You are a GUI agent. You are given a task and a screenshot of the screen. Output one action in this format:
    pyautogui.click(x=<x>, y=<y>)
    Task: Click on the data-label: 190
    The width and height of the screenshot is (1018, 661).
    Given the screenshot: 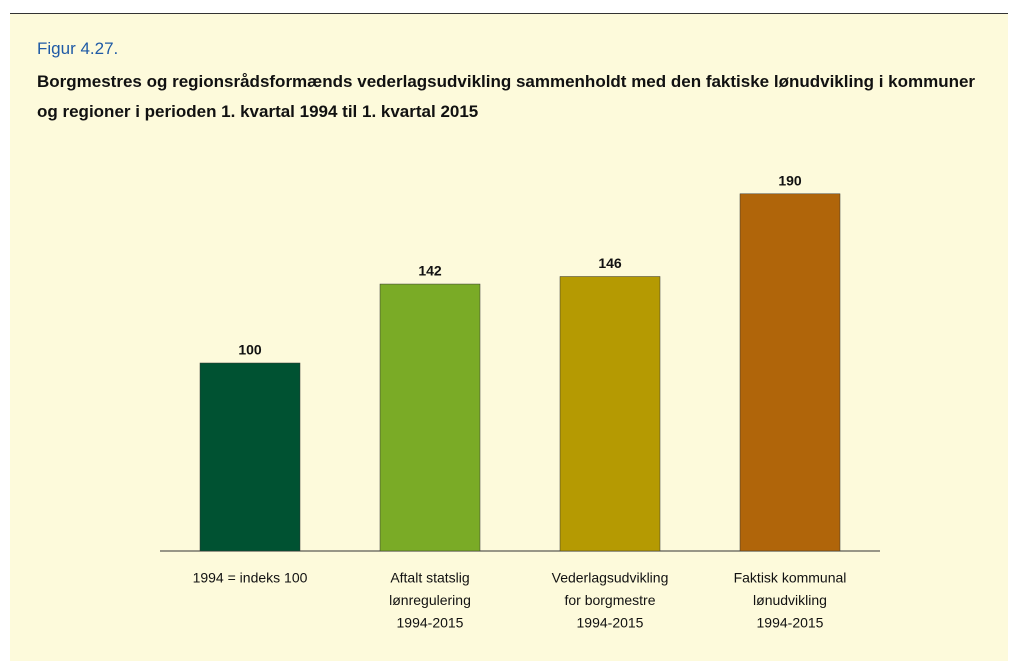 What is the action you would take?
    pyautogui.click(x=790, y=181)
    